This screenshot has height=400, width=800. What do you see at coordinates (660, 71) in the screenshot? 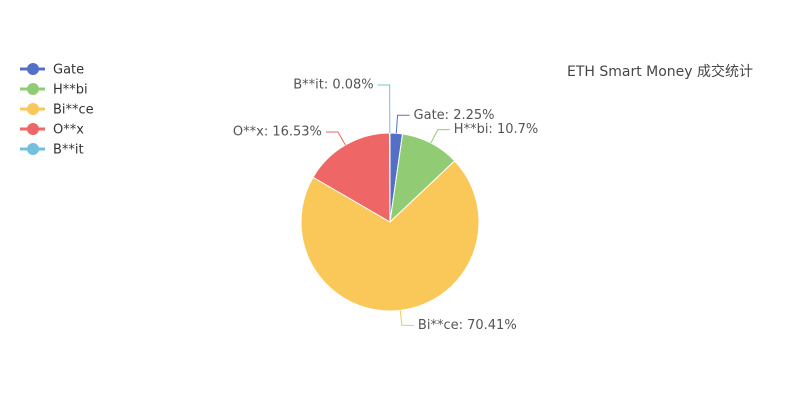
I see `chart-title: ETH Smart Money 成交统计` at bounding box center [660, 71].